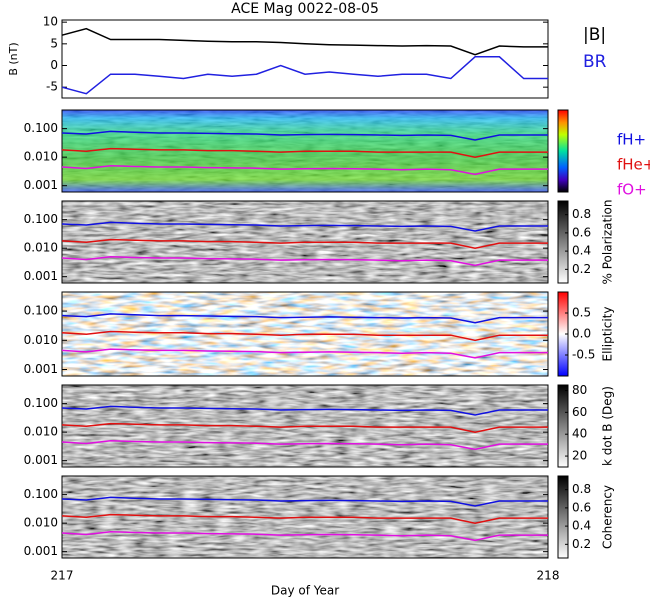 This screenshot has height=600, width=650. Describe the element at coordinates (631, 140) in the screenshot. I see `legend-label: fH+` at that location.